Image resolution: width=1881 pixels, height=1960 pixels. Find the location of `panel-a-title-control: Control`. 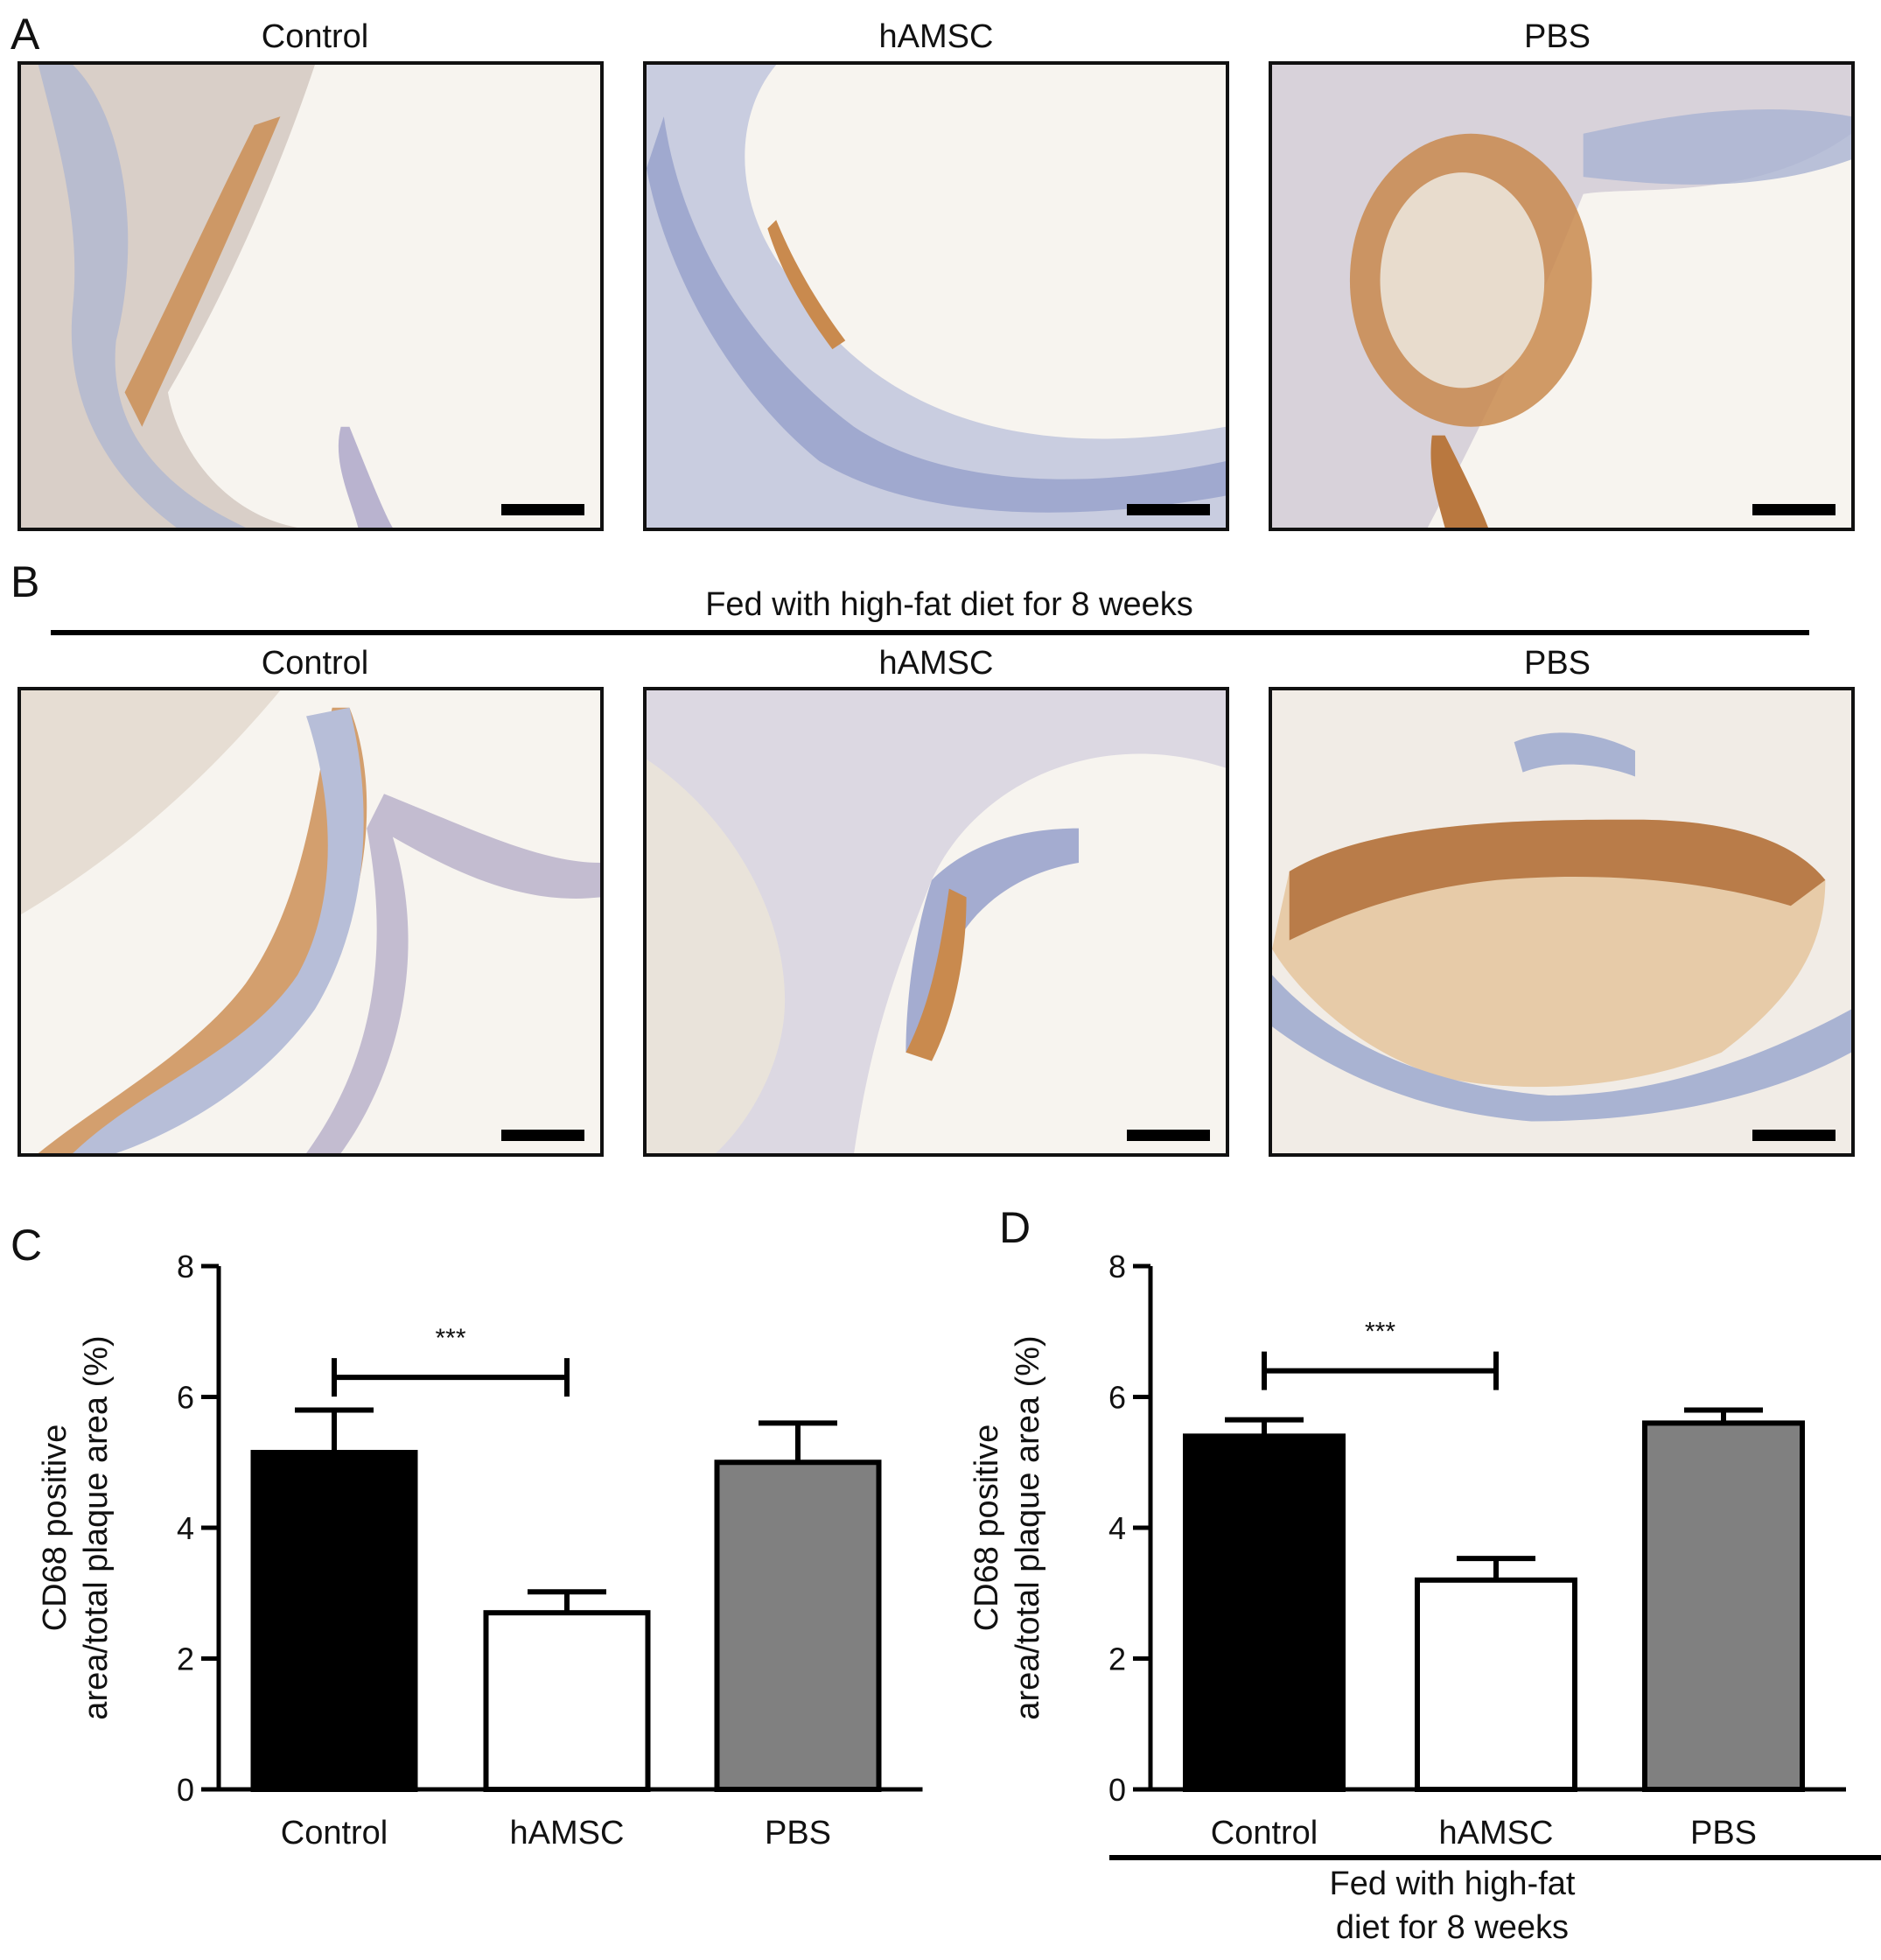

panel-a-title-control: Control is located at coordinates (315, 36).